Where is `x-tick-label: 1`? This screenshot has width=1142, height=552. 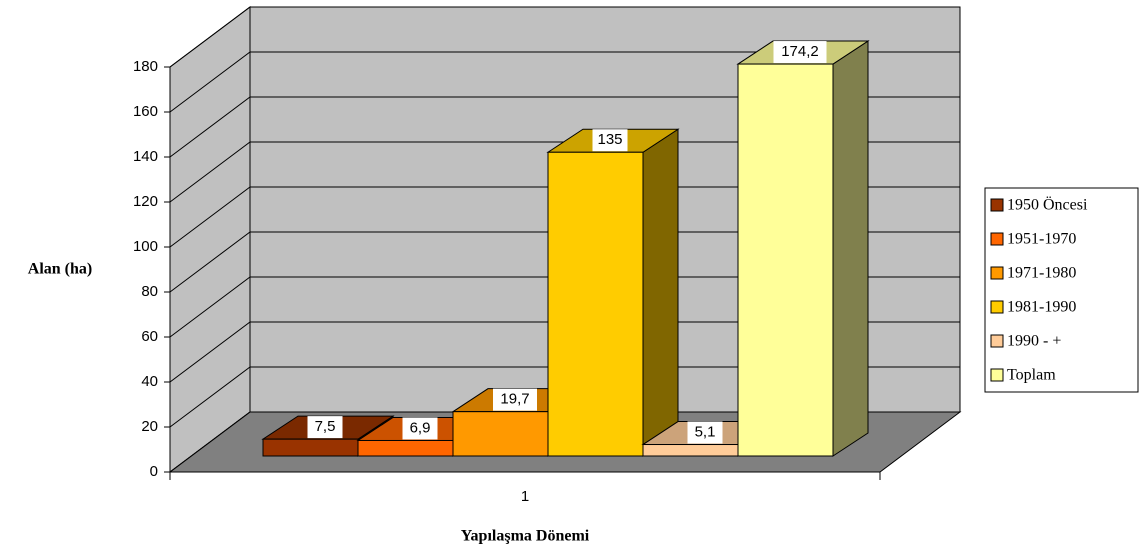
x-tick-label: 1 is located at coordinates (525, 496).